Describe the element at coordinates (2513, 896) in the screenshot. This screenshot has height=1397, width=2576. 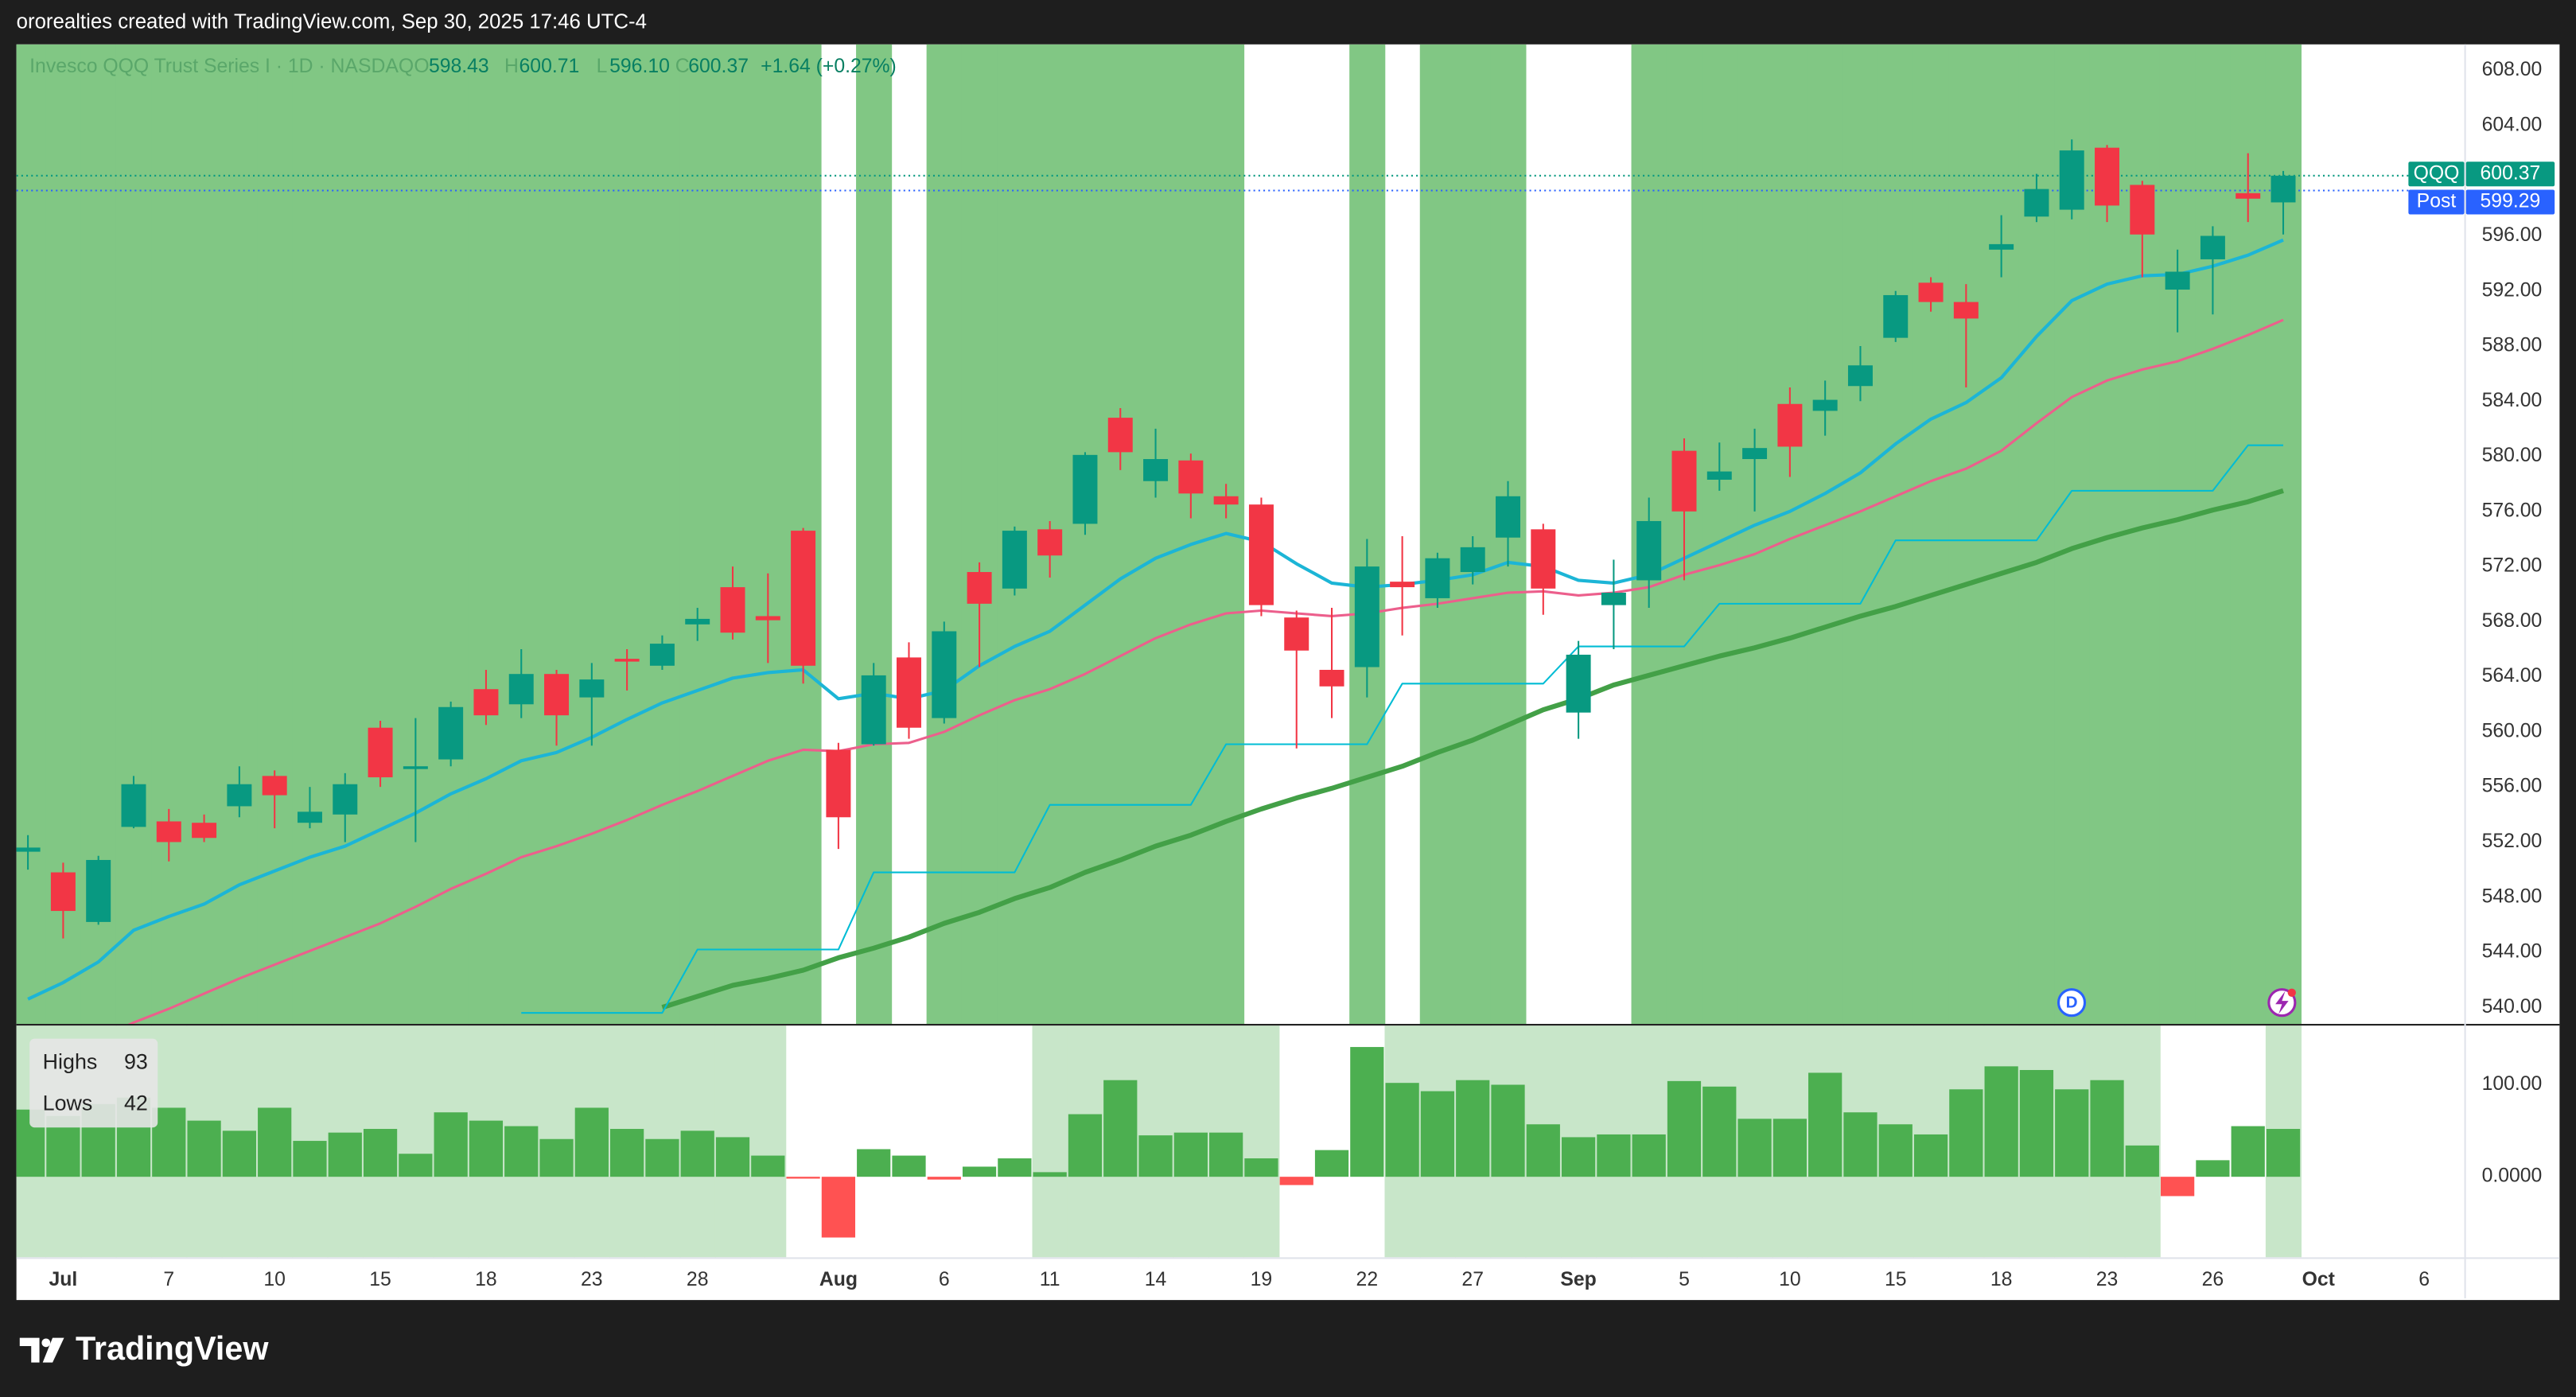
I see `y-tick-label: 548.00` at that location.